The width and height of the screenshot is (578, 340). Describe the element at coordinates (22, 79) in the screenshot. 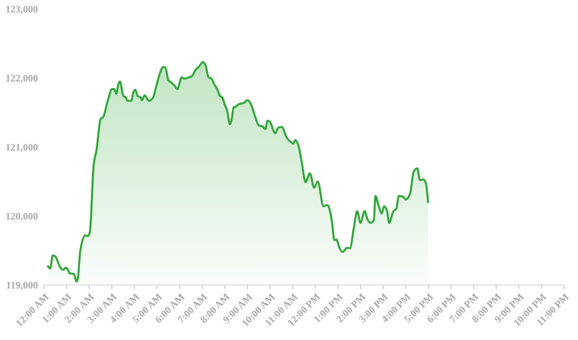

I see `y-tick-label: 122,000` at that location.